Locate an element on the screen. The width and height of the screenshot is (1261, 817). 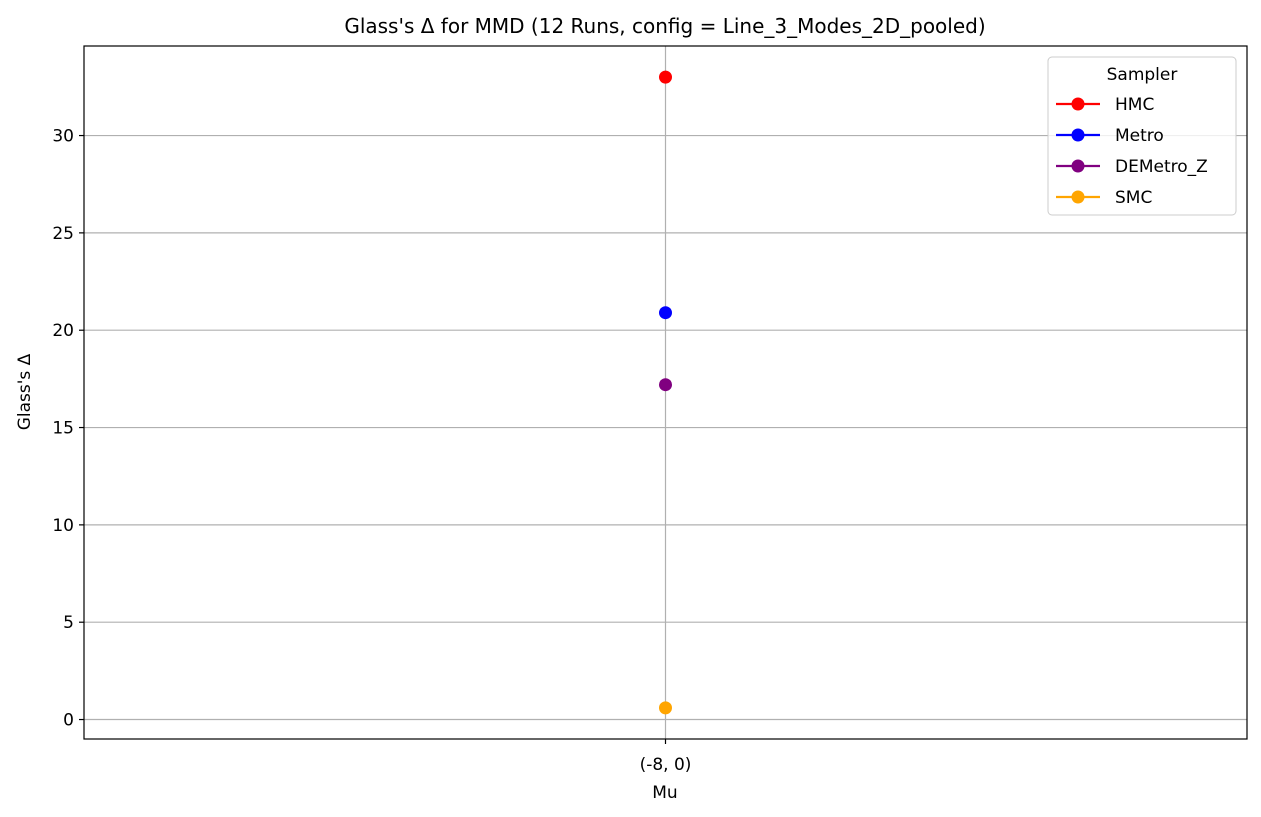
legend-label-demetro-z: DEMetro_Z is located at coordinates (1161, 167).